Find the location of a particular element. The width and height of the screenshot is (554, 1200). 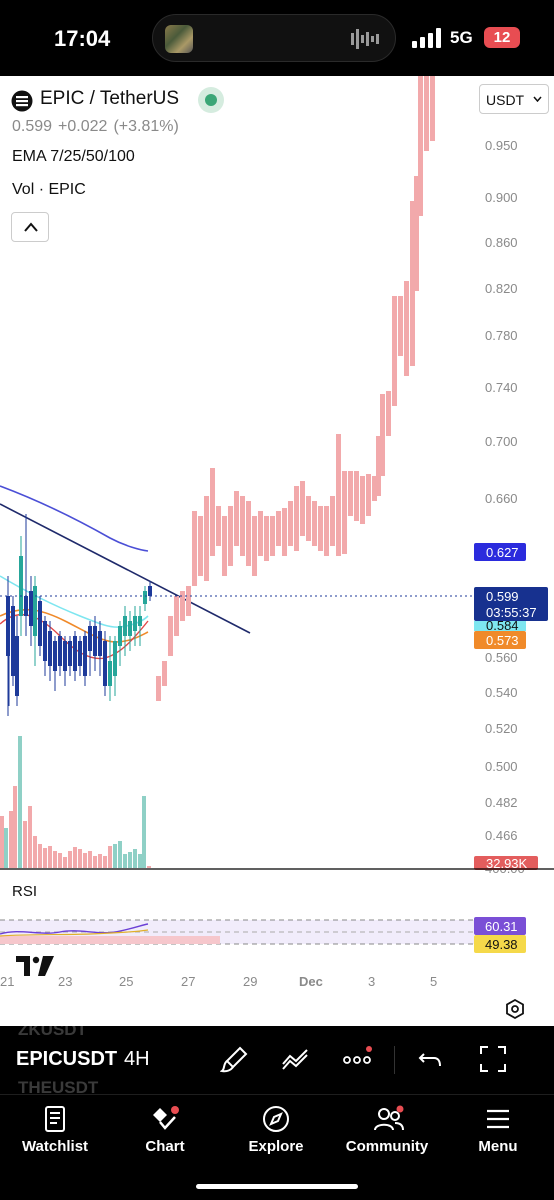

tab-menu: Menu is located at coordinates (498, 1130).